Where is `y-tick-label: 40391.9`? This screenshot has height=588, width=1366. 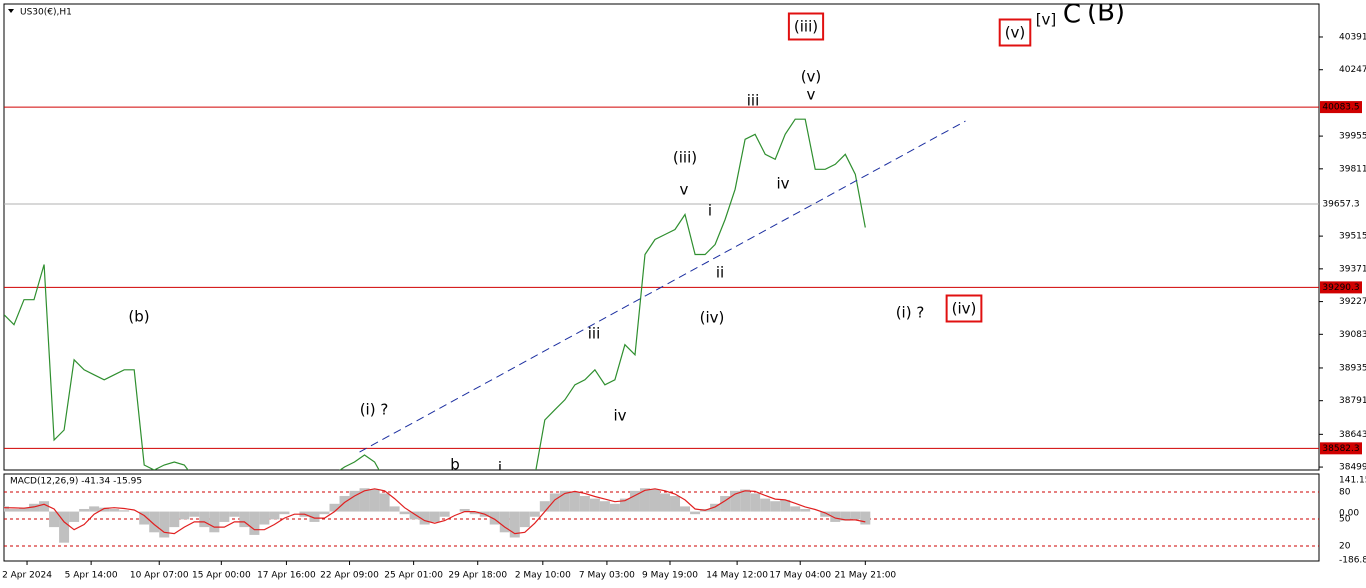
y-tick-label: 40391.9 is located at coordinates (1352, 37).